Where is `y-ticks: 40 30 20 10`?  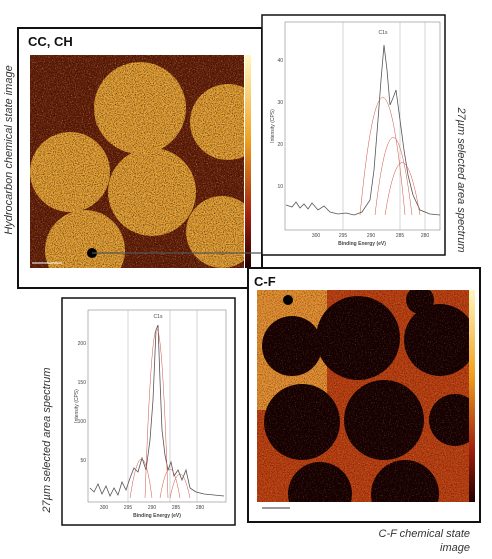 y-ticks: 40 30 20 10 is located at coordinates (280, 124).